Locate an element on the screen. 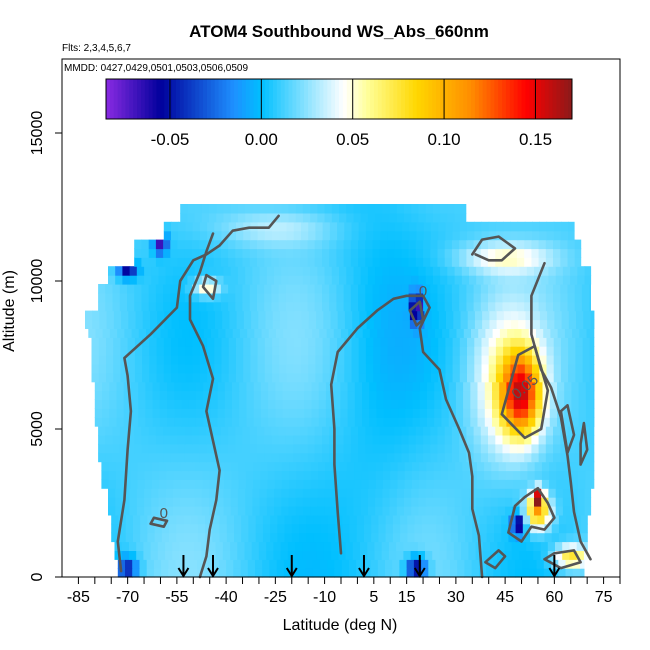  contour-line is located at coordinates (567, 429).